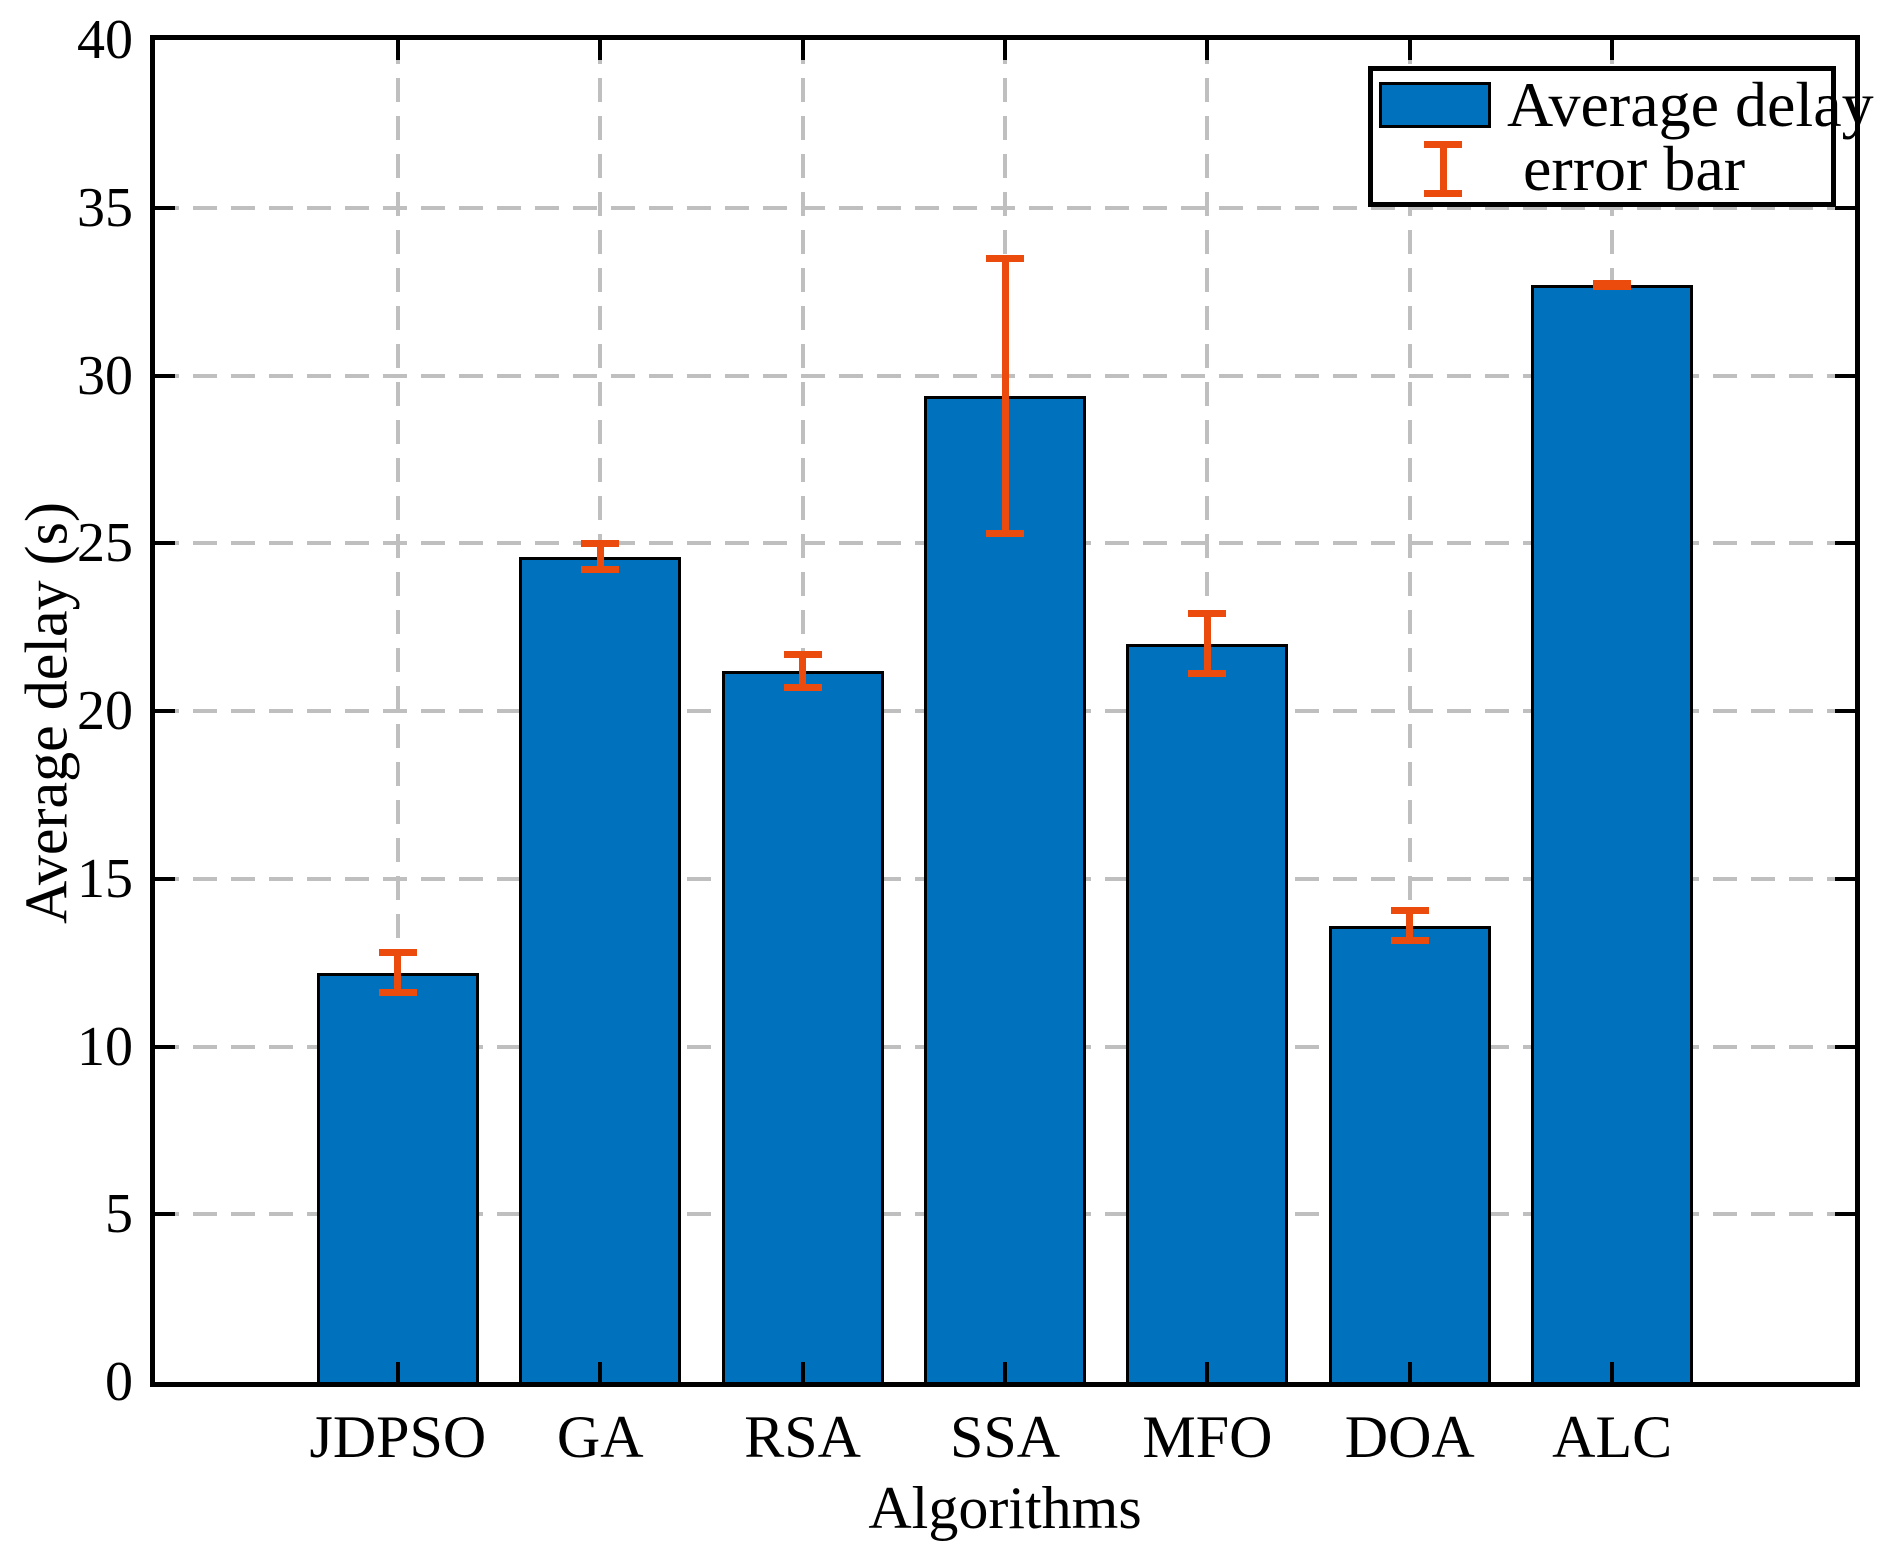 The image size is (1898, 1550). What do you see at coordinates (1690, 104) in the screenshot?
I see `legend-label: Average delay` at bounding box center [1690, 104].